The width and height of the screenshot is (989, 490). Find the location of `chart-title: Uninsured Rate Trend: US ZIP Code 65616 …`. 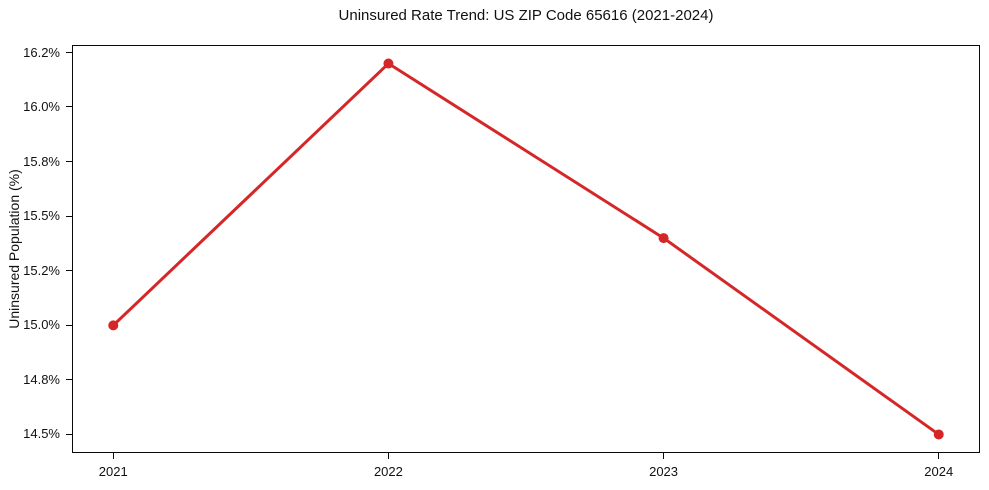

chart-title: Uninsured Rate Trend: US ZIP Code 65616 … is located at coordinates (526, 15).